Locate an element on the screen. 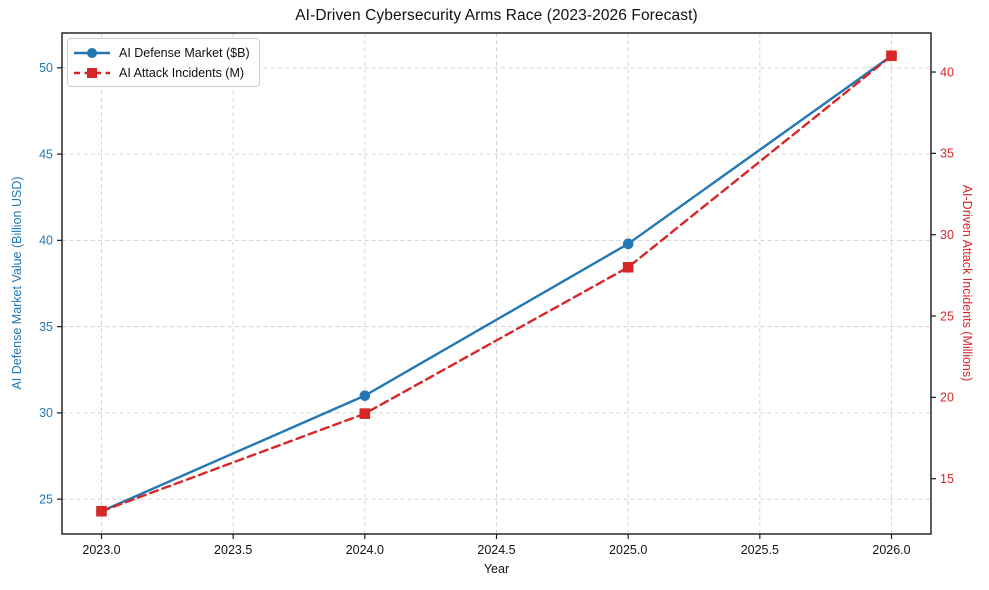 The image size is (989, 590). x-tick-label: 2026.0 is located at coordinates (891, 550).